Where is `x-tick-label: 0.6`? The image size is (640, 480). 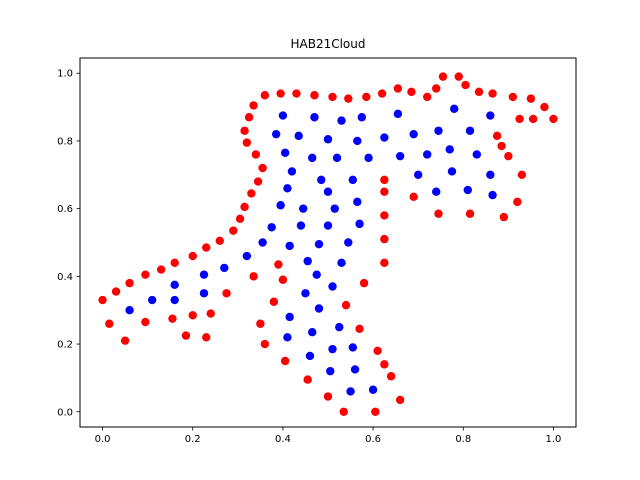 x-tick-label: 0.6 is located at coordinates (373, 439).